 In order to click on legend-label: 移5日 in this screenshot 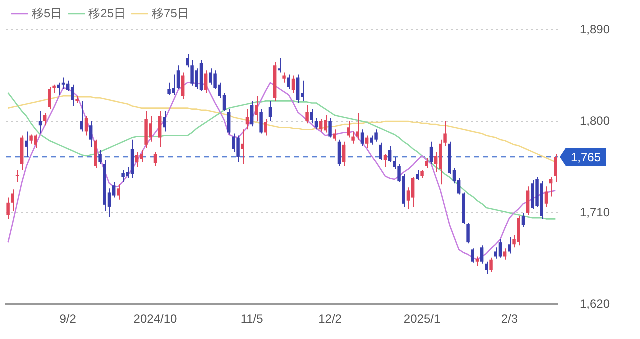, I will do `click(47, 13)`.